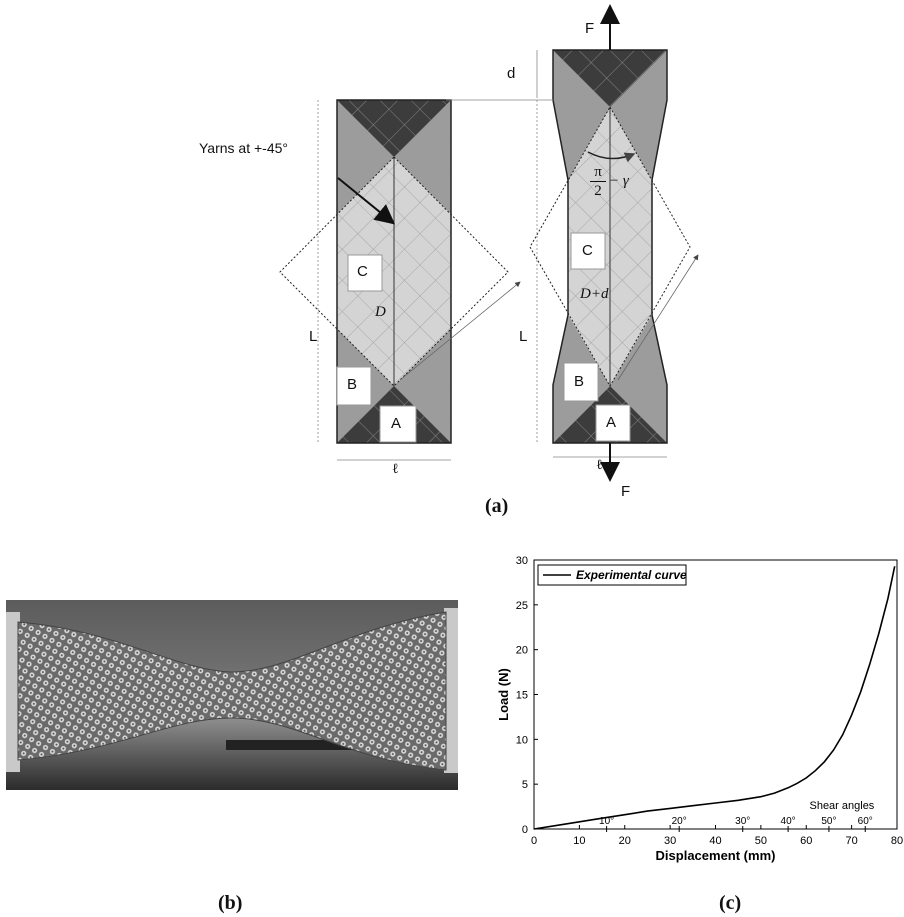  Describe the element at coordinates (788, 821) in the screenshot. I see `shear-mark-label: 40°` at that location.